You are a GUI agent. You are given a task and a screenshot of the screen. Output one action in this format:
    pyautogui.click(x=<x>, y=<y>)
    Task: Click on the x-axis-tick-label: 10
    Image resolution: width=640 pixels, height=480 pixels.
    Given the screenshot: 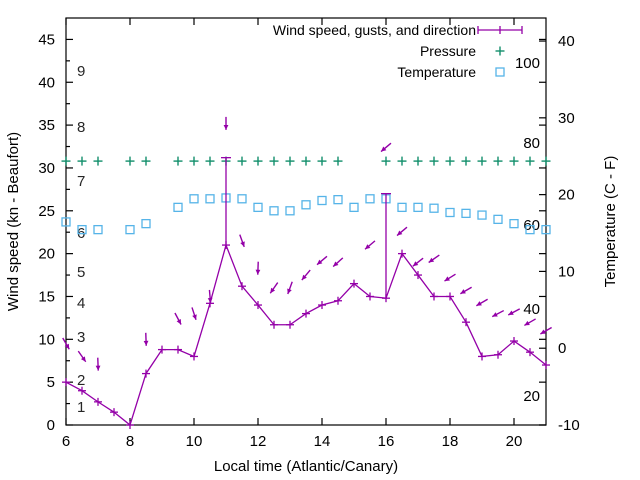 What is the action you would take?
    pyautogui.click(x=194, y=441)
    